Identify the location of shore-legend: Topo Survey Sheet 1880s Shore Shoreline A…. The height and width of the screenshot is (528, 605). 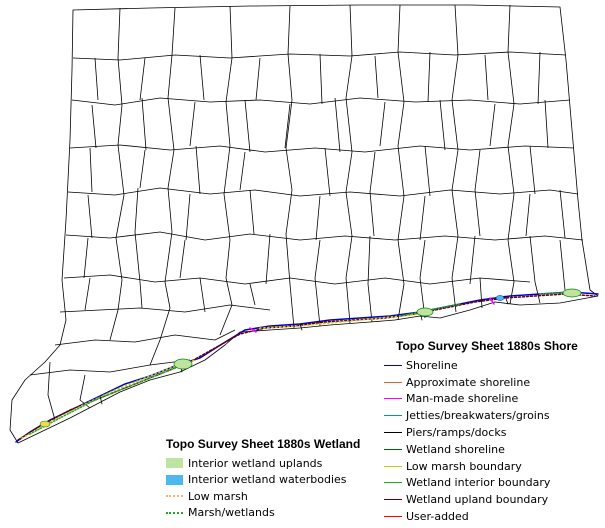
(491, 432).